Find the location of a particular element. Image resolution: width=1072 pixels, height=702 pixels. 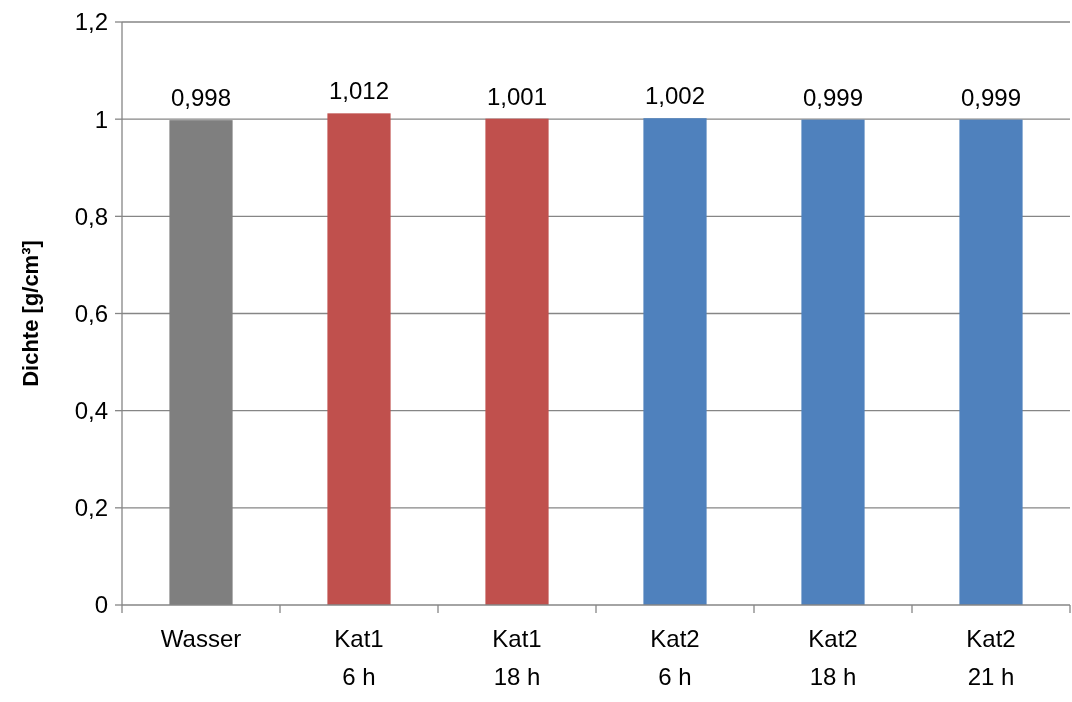

data-label: 0,998 is located at coordinates (201, 98).